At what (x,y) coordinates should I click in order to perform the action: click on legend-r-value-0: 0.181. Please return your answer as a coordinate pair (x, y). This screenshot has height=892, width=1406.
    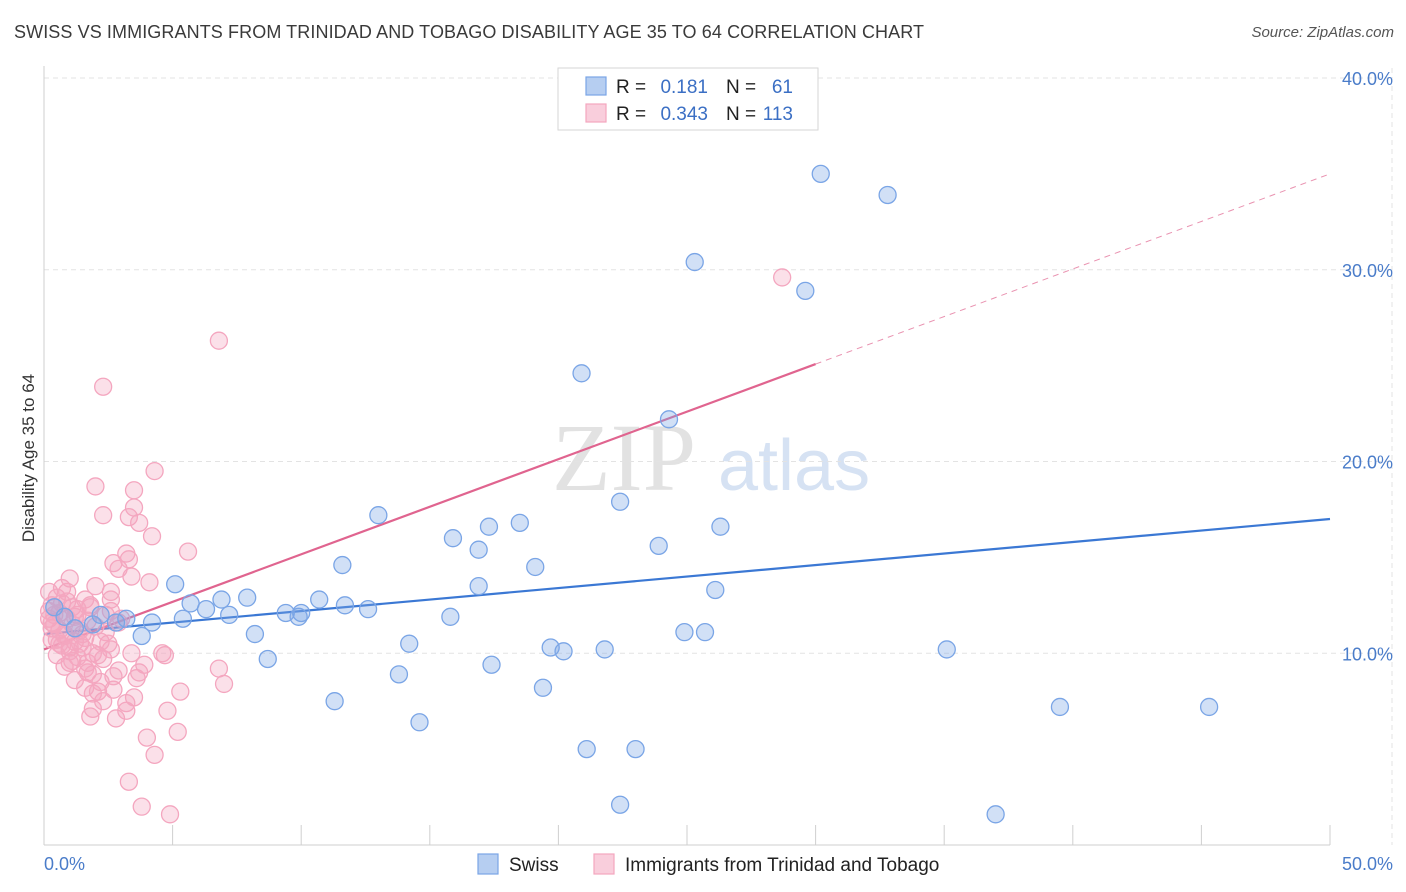
    Looking at the image, I should click on (684, 87).